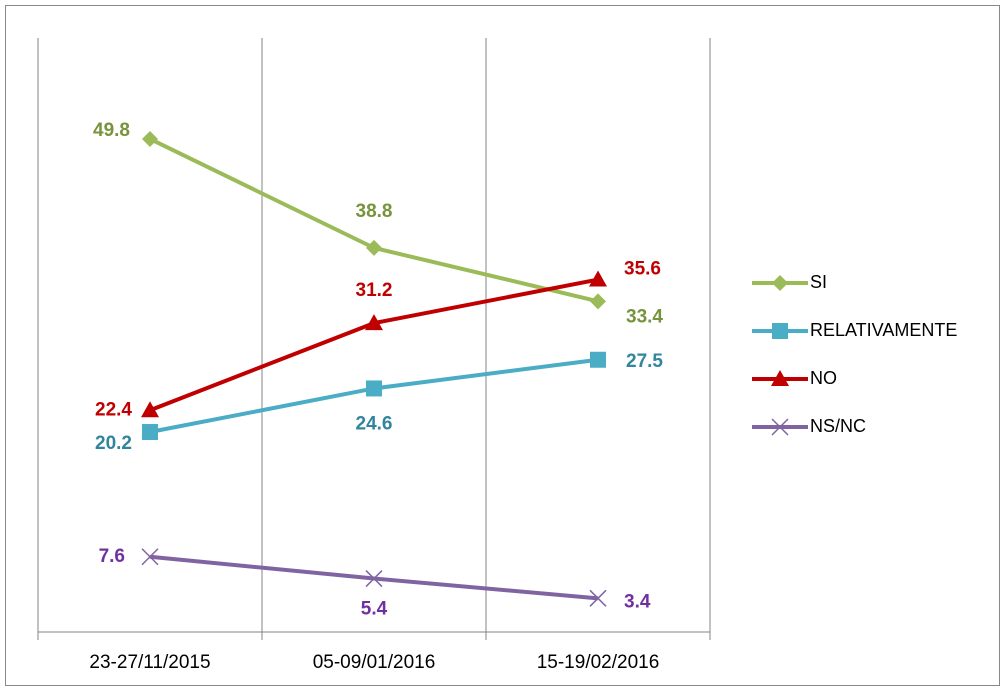 The height and width of the screenshot is (690, 1006). What do you see at coordinates (883, 330) in the screenshot?
I see `legend-label: RELATIVAMENTE` at bounding box center [883, 330].